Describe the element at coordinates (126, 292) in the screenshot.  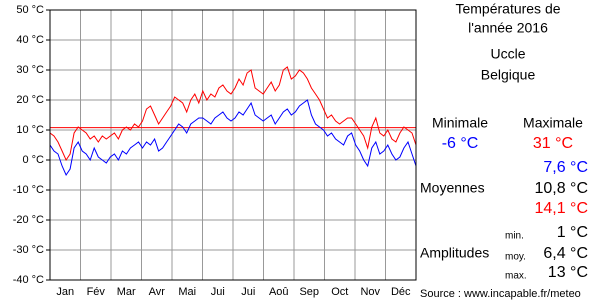
I see `x-tick-label: Mar` at that location.